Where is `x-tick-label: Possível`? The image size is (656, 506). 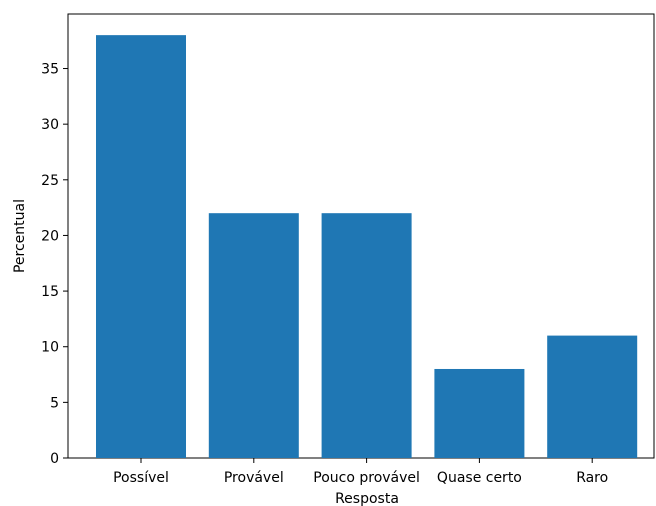
x-tick-label: Possível is located at coordinates (141, 478).